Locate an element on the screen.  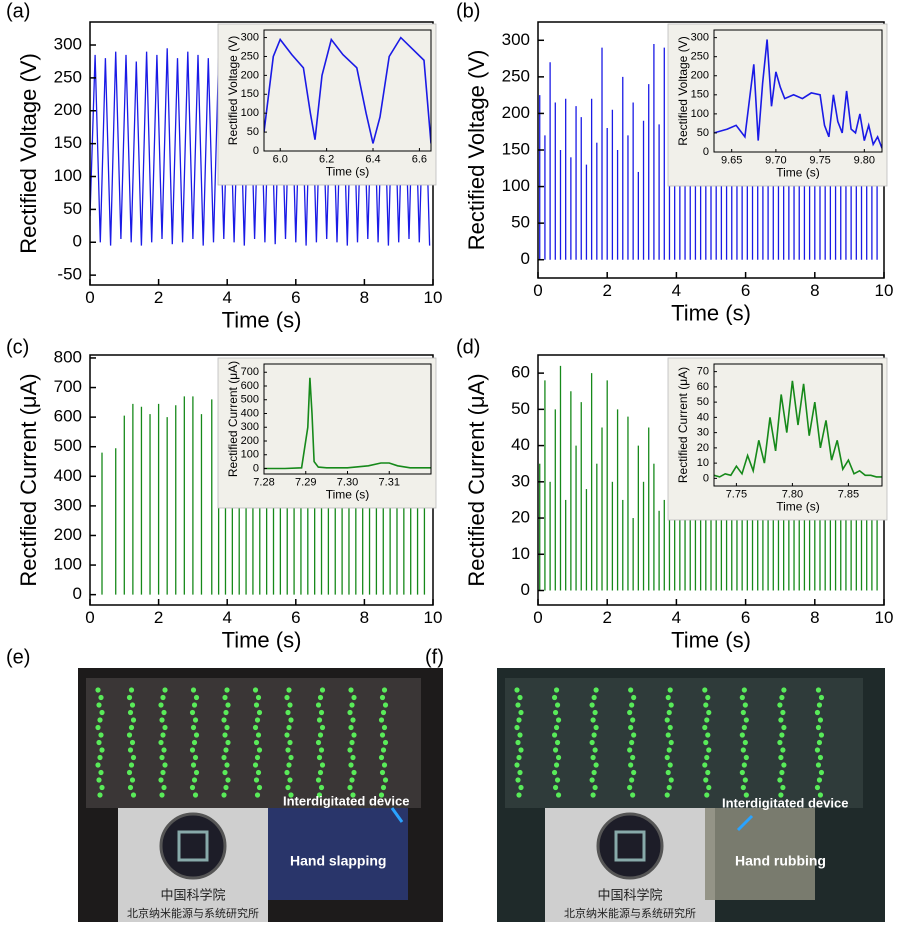
panel-label: (d) is located at coordinates (468, 347).